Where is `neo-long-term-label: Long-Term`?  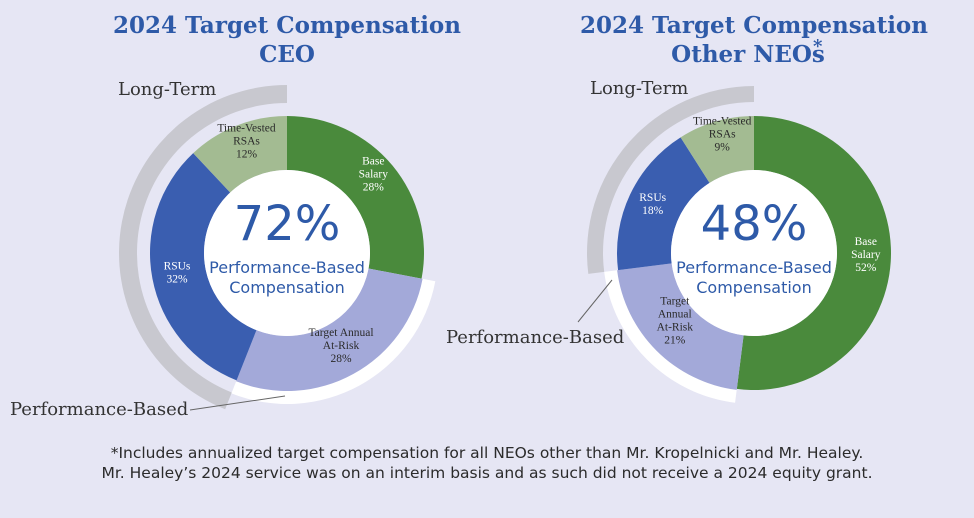 neo-long-term-label: Long-Term is located at coordinates (639, 88).